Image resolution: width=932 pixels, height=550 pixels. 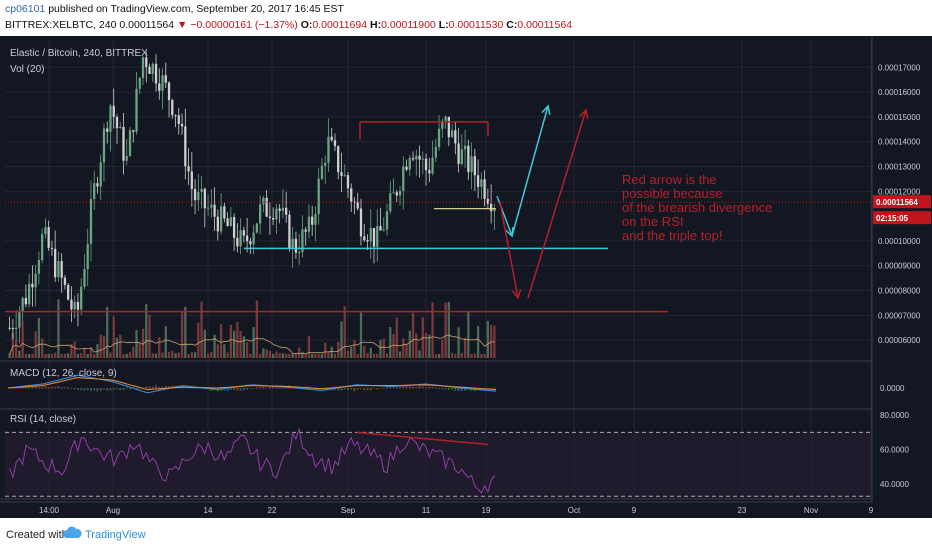 I want to click on down-triangle-icon: ▼, so click(x=182, y=25).